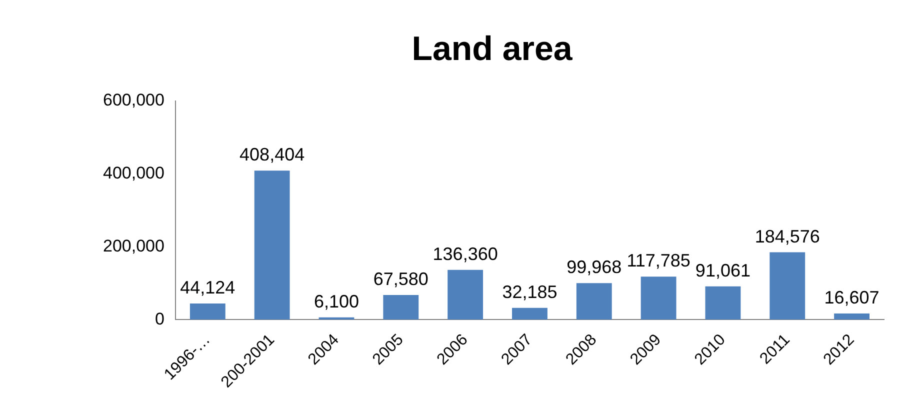 The image size is (924, 405). What do you see at coordinates (133, 100) in the screenshot?
I see `y-tick-label: 600,000` at bounding box center [133, 100].